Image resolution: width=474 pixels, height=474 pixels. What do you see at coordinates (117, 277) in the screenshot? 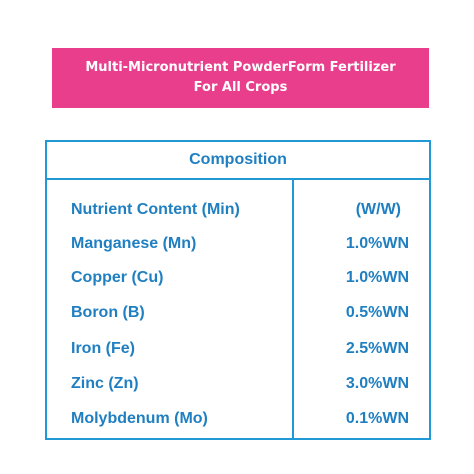
I see `nutrient-name: Copper (Cu)` at bounding box center [117, 277].